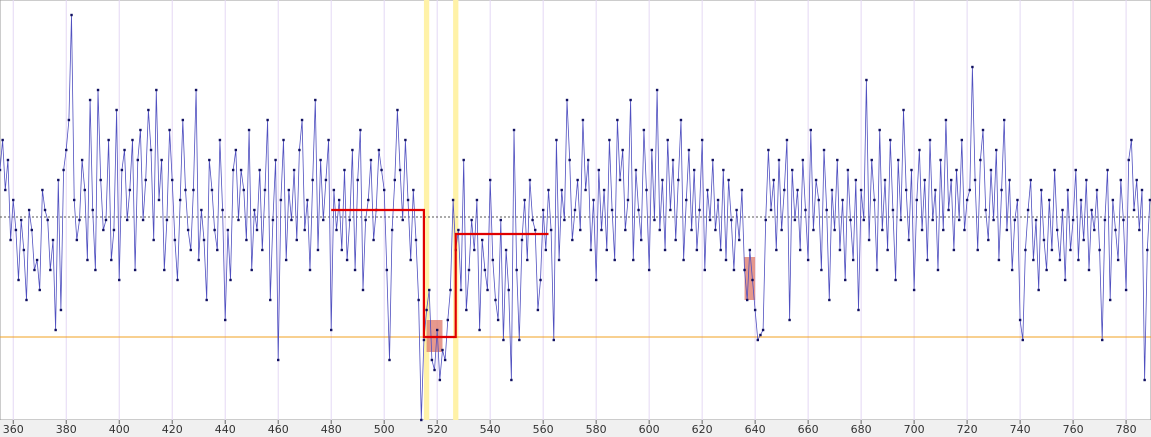  What do you see at coordinates (649, 429) in the screenshot?
I see `x-tick-label: 600` at bounding box center [649, 429].